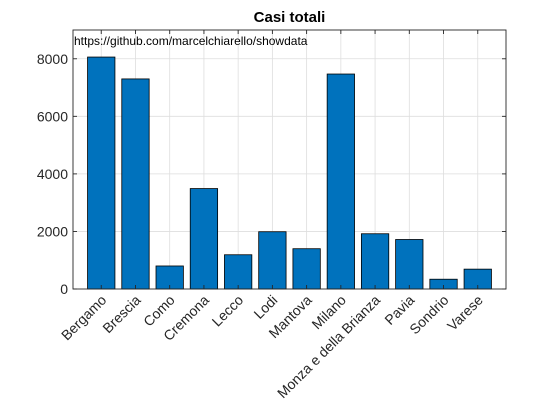 Image resolution: width=560 pixels, height=420 pixels. I want to click on bar-bergamo, so click(101, 173).